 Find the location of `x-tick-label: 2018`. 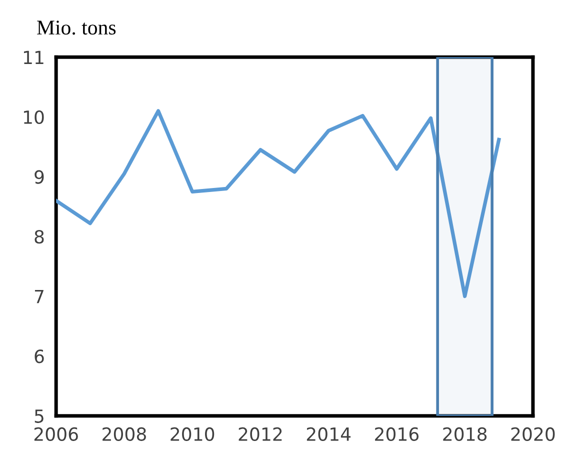

x-tick-label: 2018 is located at coordinates (465, 434).